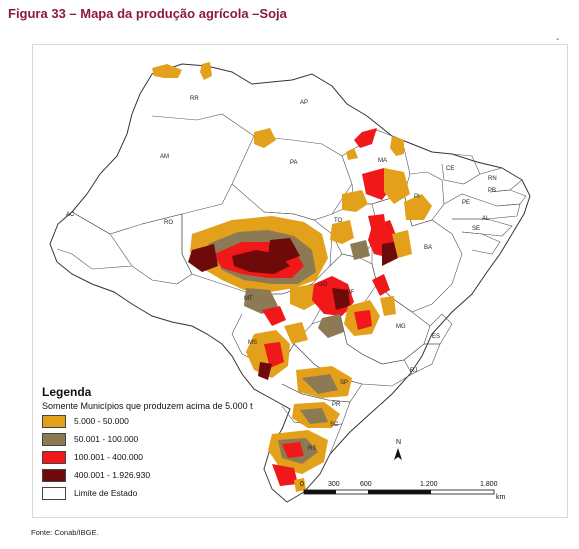 The height and width of the screenshot is (549, 579). I want to click on legend-label: 400.001 - 1.926.930, so click(112, 475).